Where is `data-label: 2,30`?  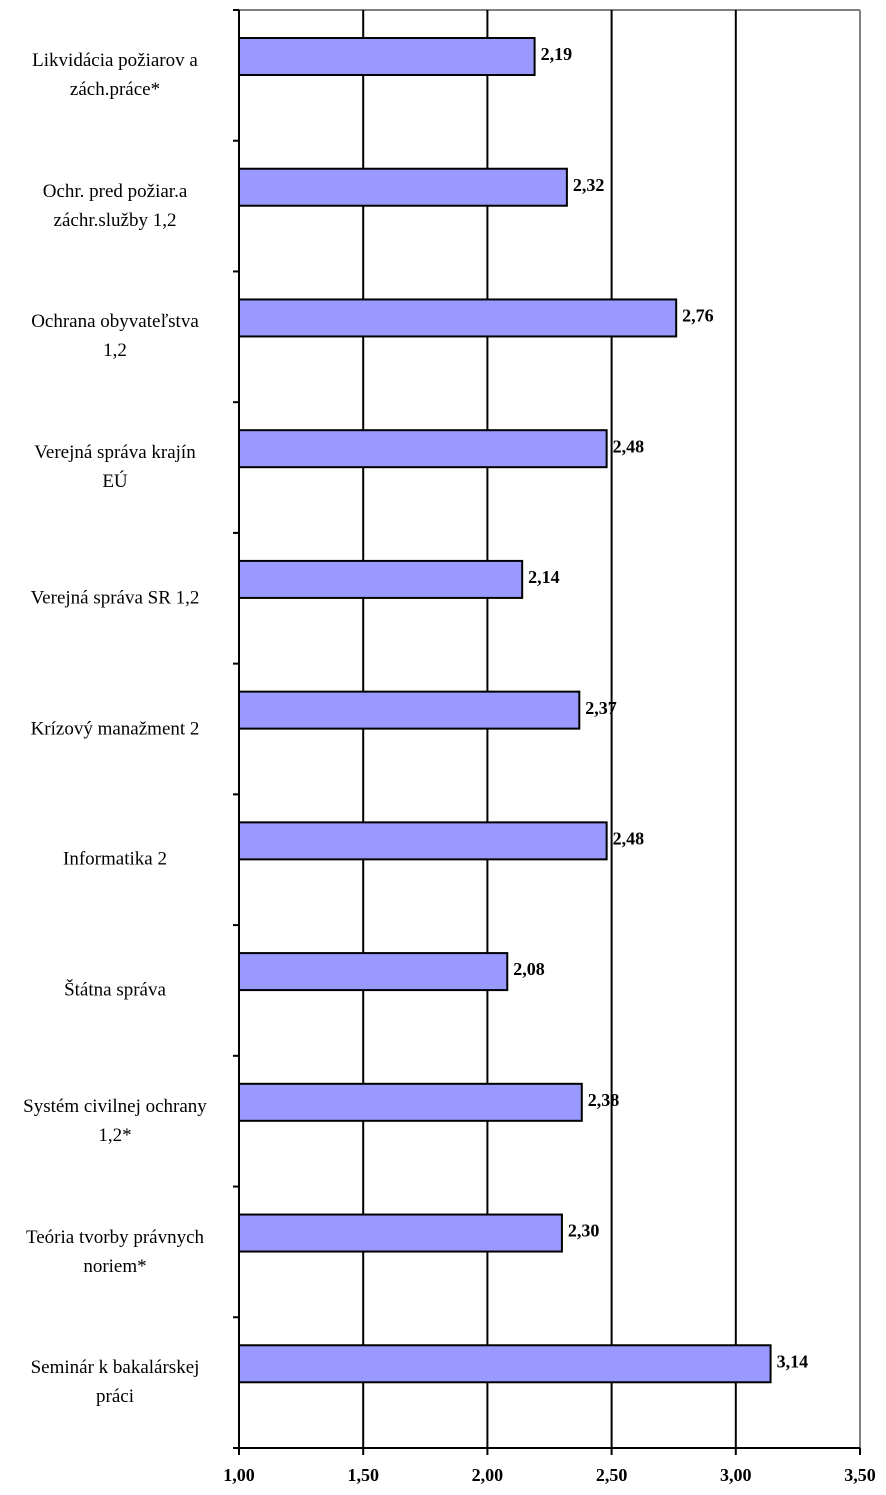
data-label: 2,30 is located at coordinates (584, 1231).